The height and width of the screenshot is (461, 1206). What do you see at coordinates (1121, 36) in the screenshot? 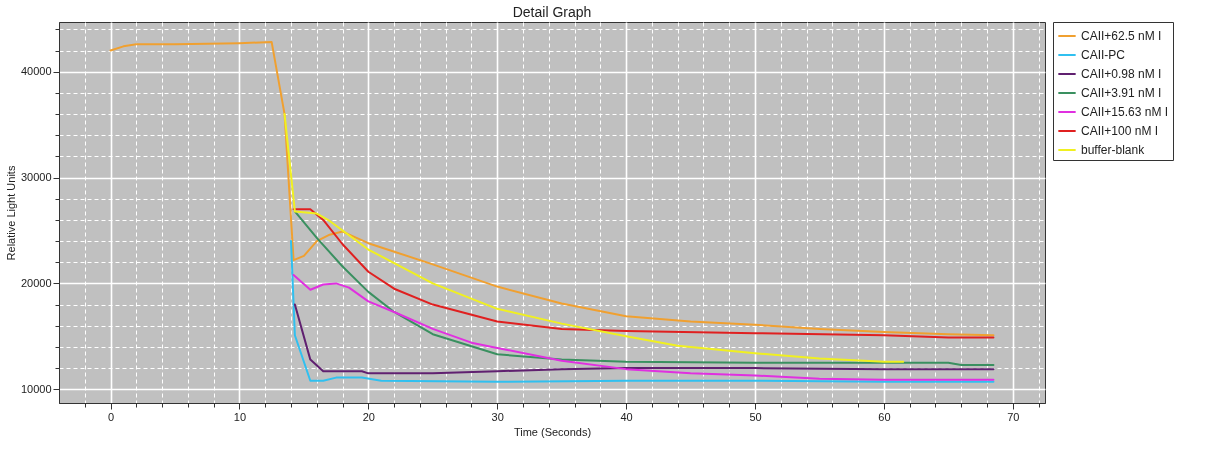
I see `legend-label: CAII+62.5 nM I` at bounding box center [1121, 36].